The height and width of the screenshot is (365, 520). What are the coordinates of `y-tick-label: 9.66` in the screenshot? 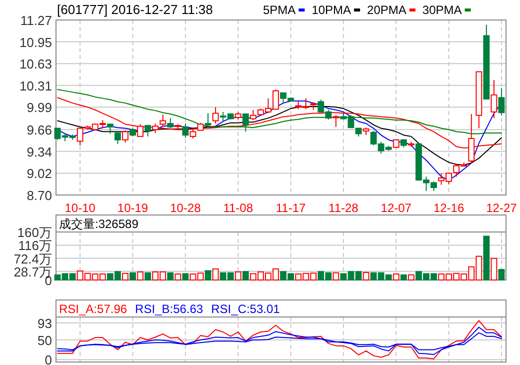 It's located at (39, 130).